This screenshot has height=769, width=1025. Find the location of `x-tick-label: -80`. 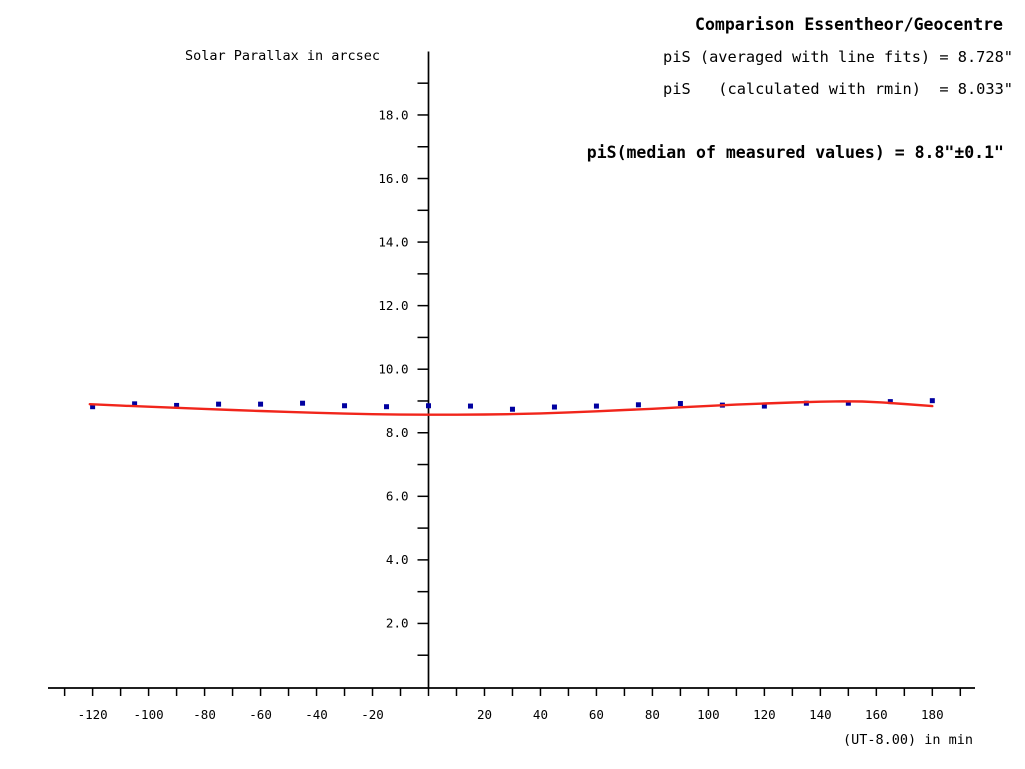

x-tick-label: -80 is located at coordinates (204, 714).